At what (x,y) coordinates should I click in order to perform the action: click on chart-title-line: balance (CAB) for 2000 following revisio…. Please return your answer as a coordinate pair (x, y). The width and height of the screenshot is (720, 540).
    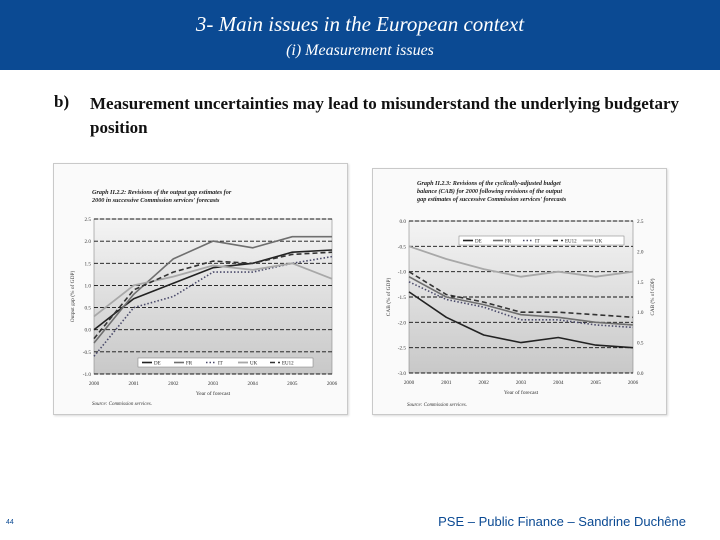
    Looking at the image, I should click on (489, 191).